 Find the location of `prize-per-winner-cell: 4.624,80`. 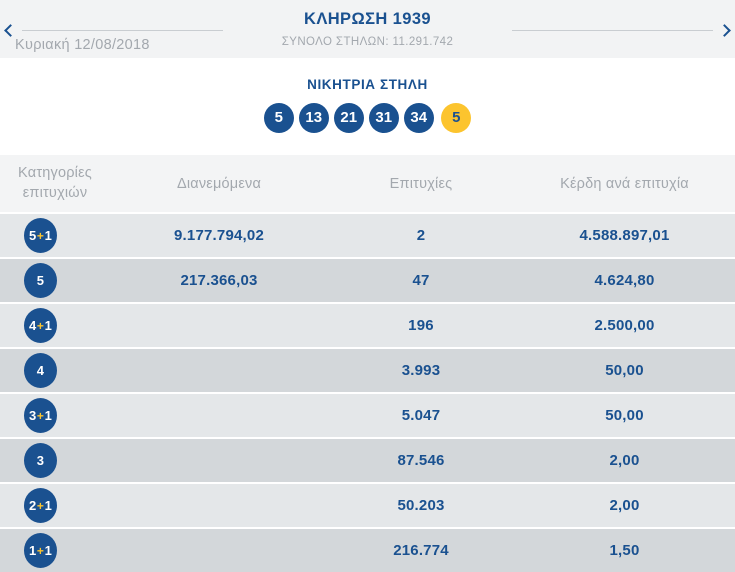

prize-per-winner-cell: 4.624,80 is located at coordinates (624, 280).